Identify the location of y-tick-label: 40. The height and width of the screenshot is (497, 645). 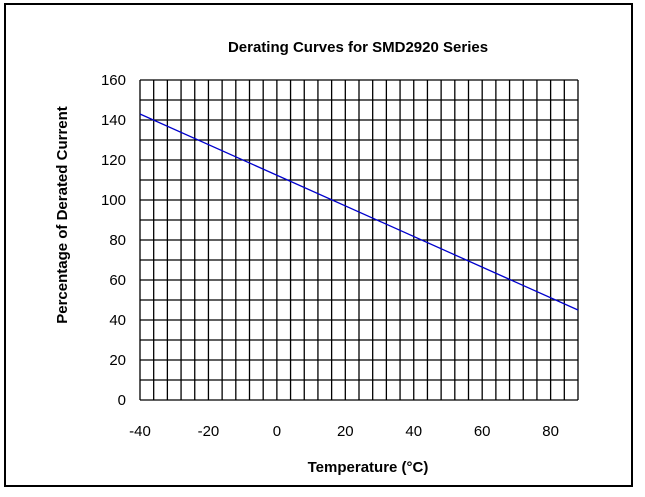
(117, 320).